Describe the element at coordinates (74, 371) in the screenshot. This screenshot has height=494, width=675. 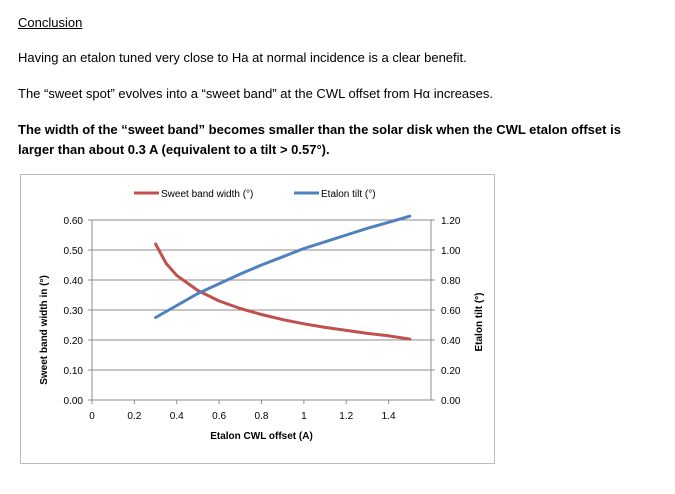
I see `y-tick-label: 0.10` at that location.